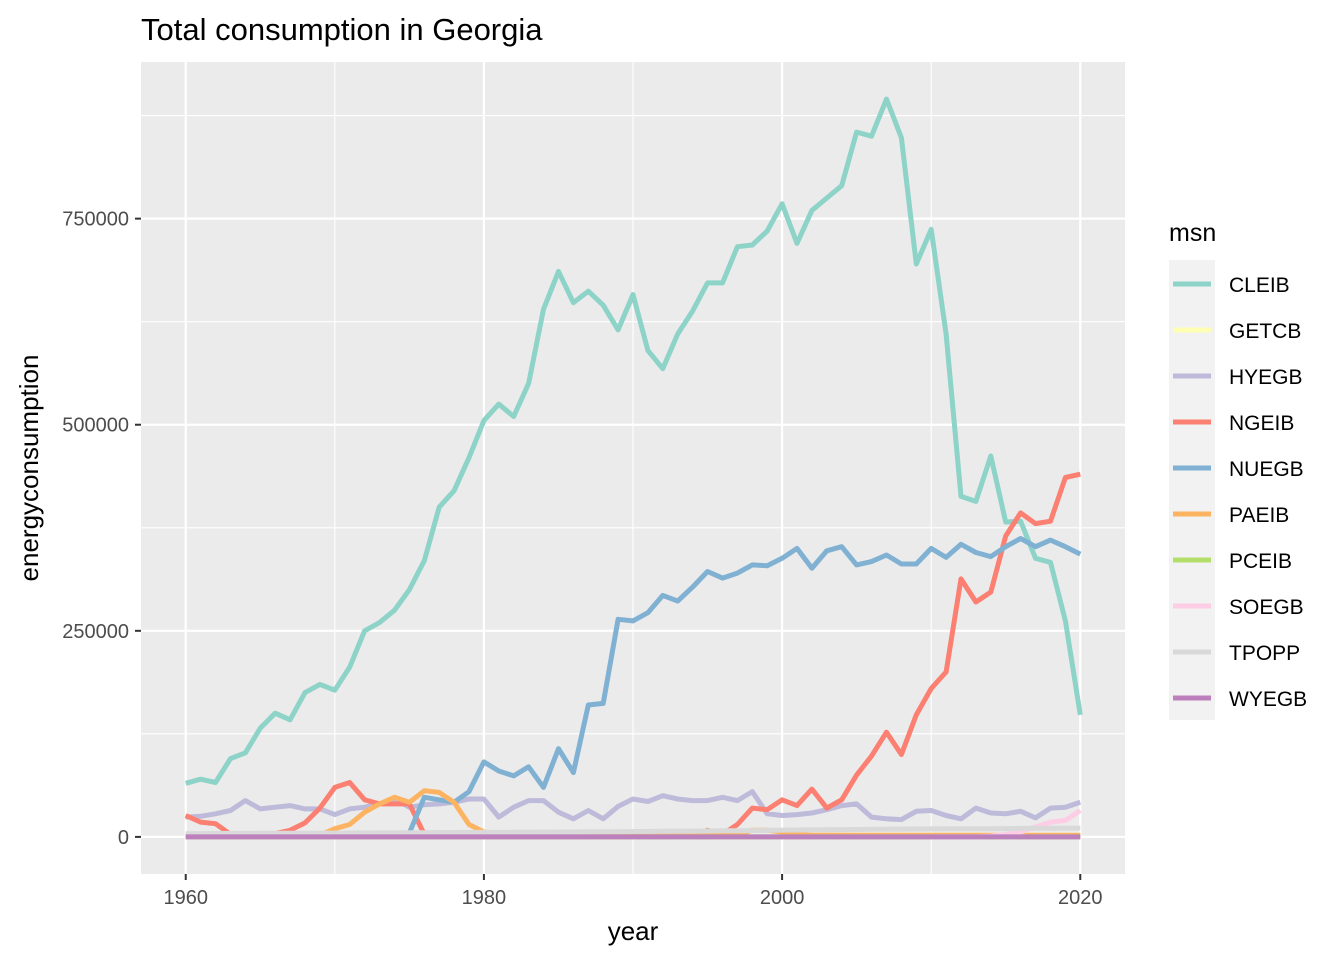 This screenshot has width=1344, height=960. What do you see at coordinates (1266, 377) in the screenshot?
I see `legend-label-hyegb: HYEGB` at bounding box center [1266, 377].